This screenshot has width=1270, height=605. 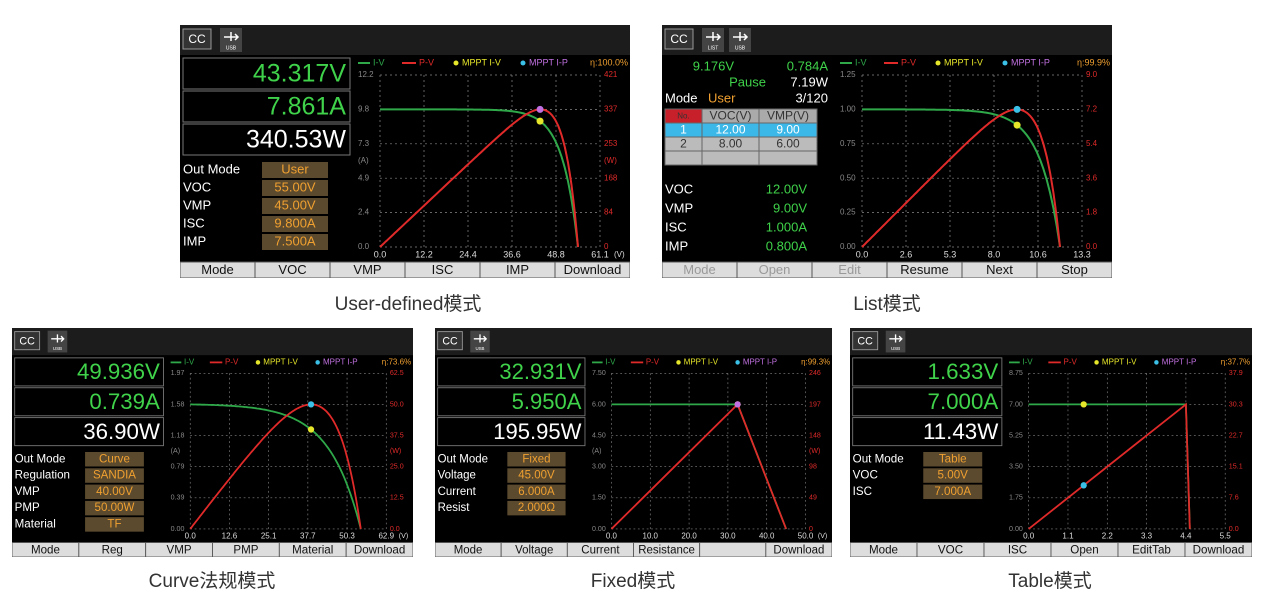 I want to click on x-tick-label: 2.2, so click(x=1108, y=535).